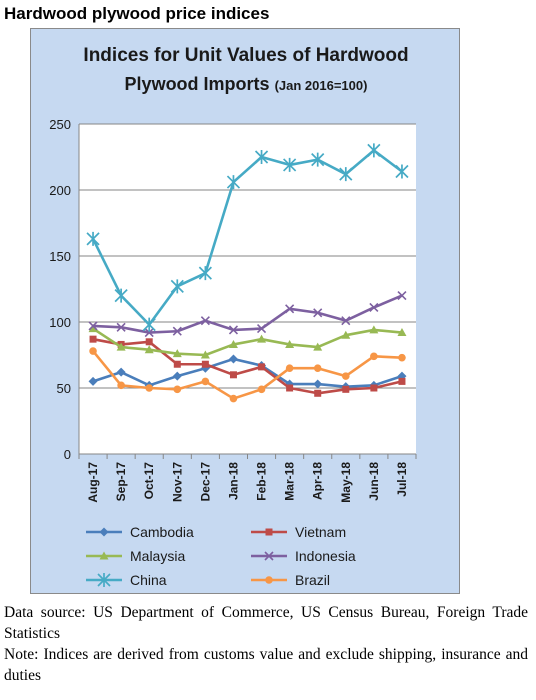  I want to click on series-line-brazil, so click(247, 375).